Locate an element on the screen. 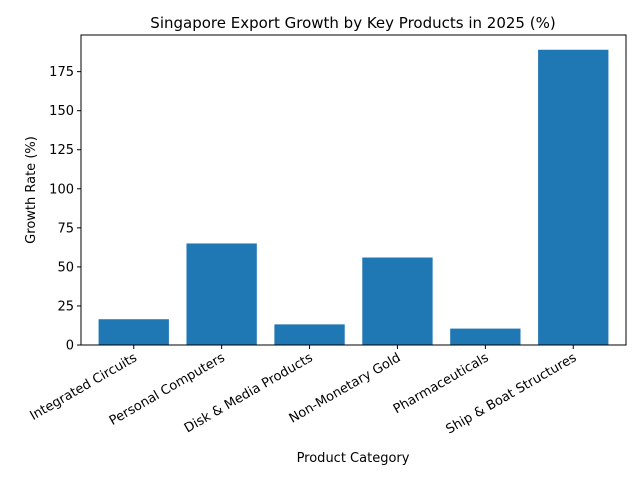 The width and height of the screenshot is (640, 480). y-tick-label-3: 75 is located at coordinates (65, 228).